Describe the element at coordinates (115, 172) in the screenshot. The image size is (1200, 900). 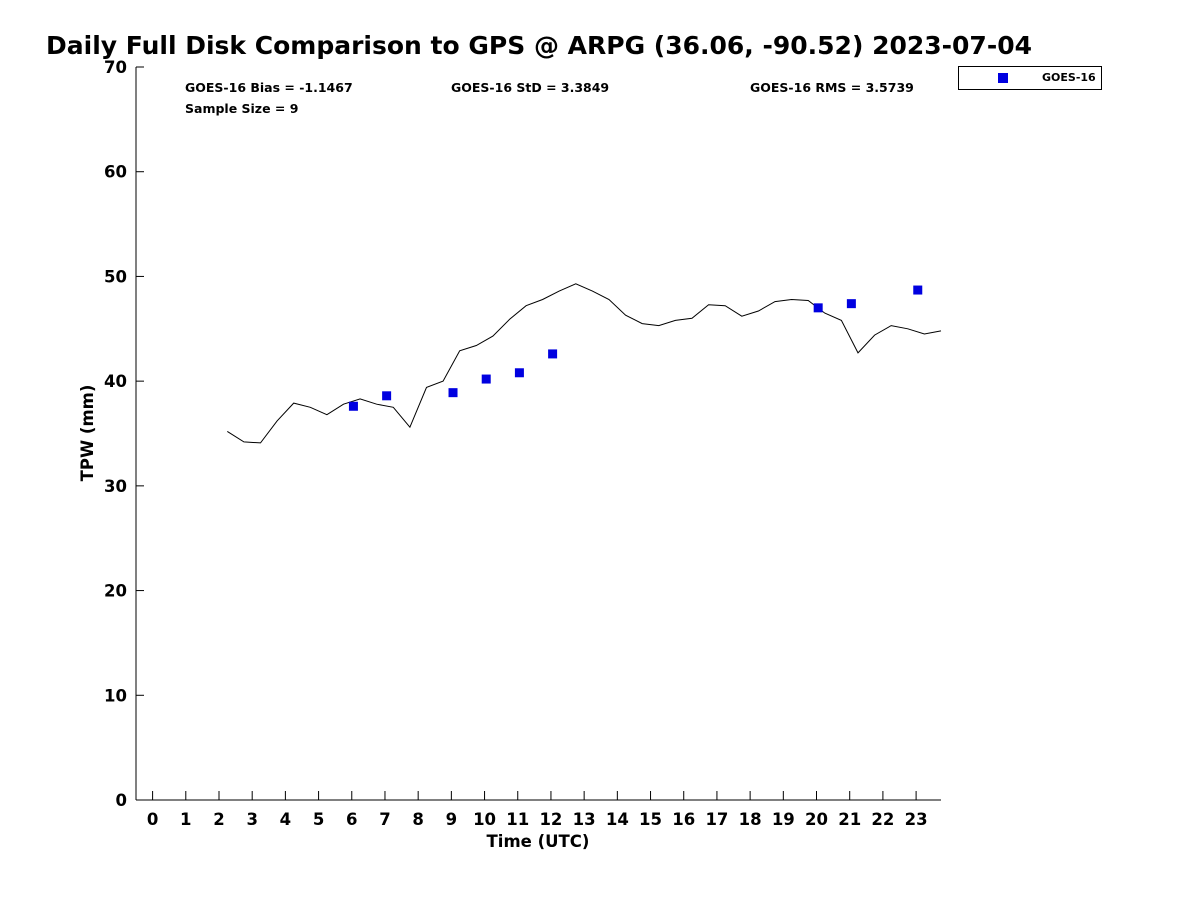
I see `y-tick-label: 60` at that location.